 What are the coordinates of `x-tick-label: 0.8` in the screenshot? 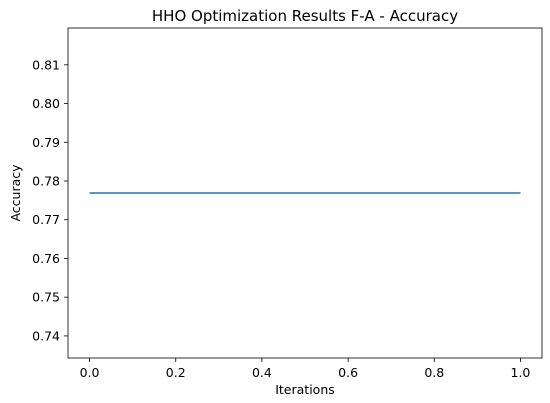 It's located at (434, 372).